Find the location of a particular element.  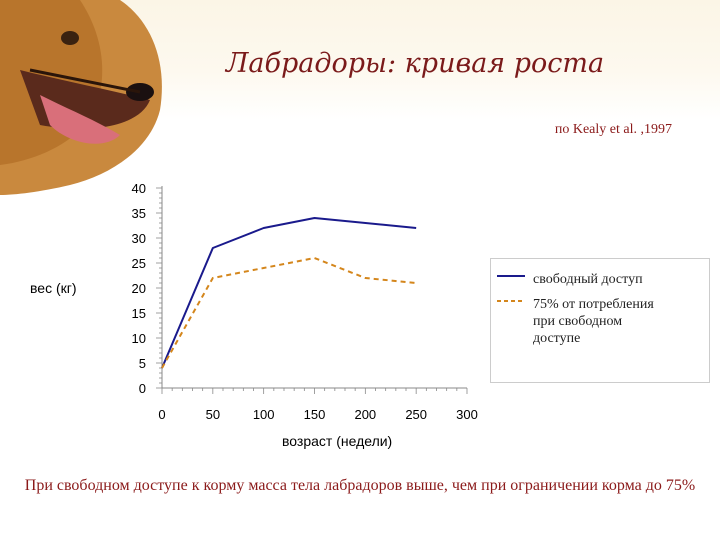

x-tick-label: 300 is located at coordinates (467, 414).